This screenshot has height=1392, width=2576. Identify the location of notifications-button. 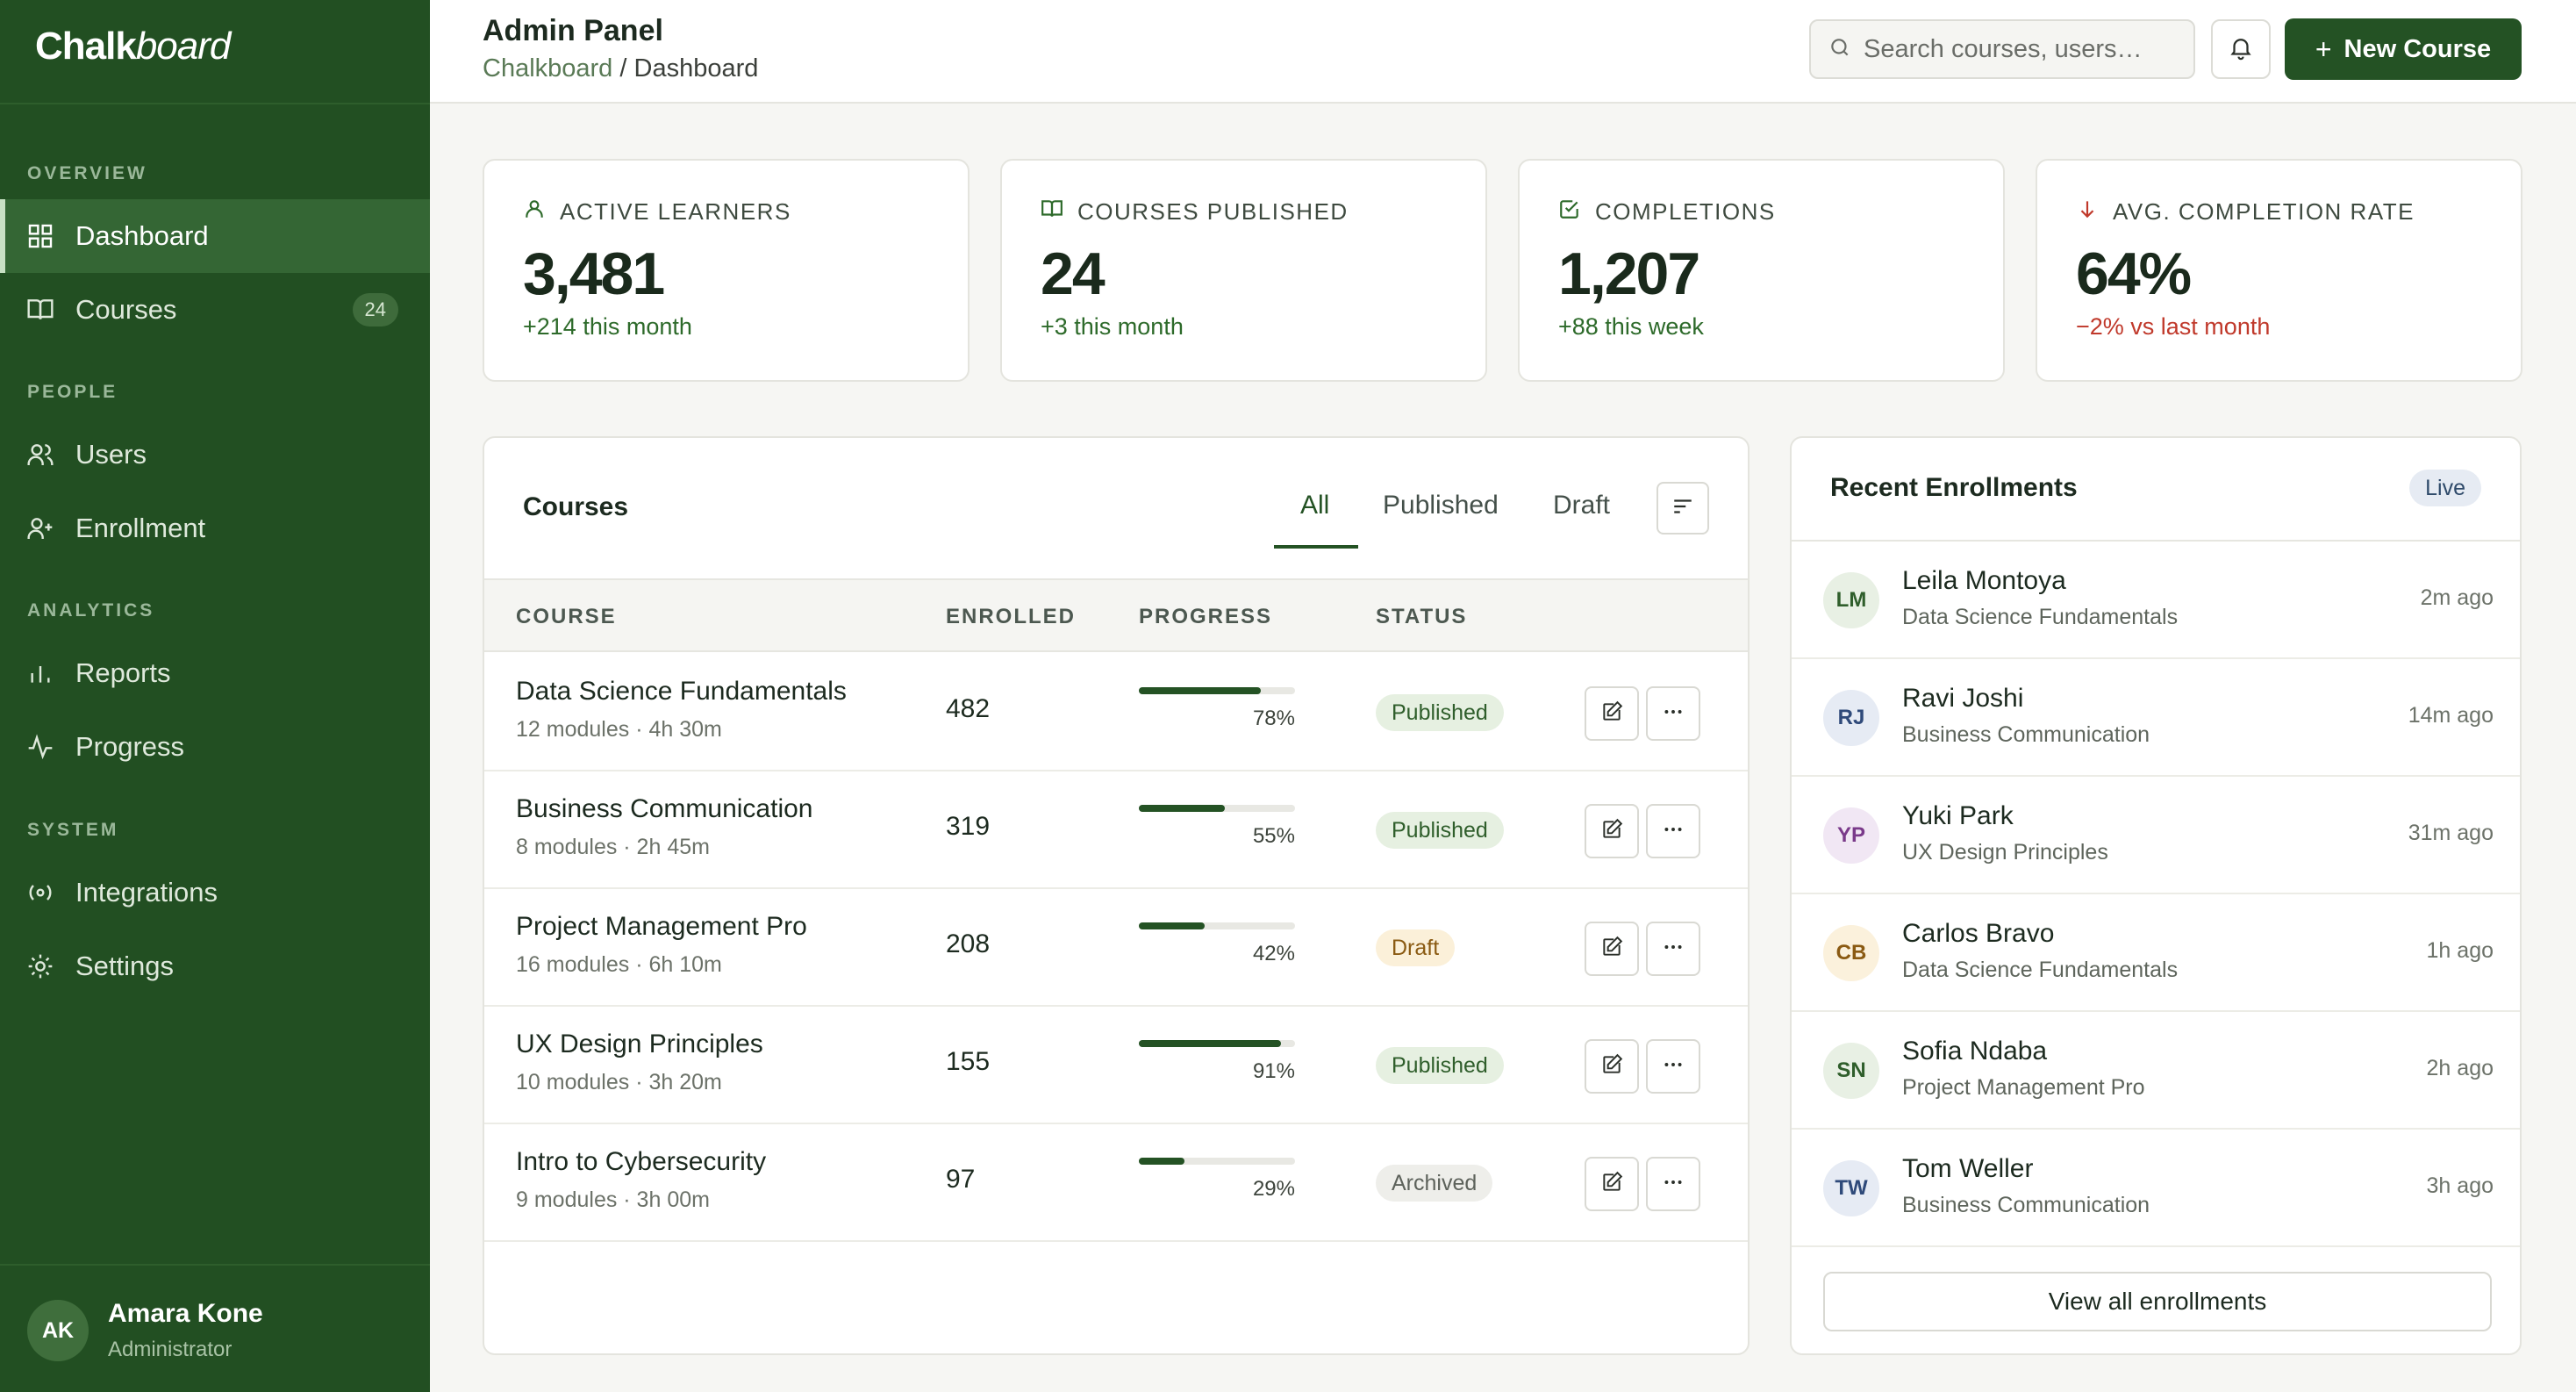
(2241, 49).